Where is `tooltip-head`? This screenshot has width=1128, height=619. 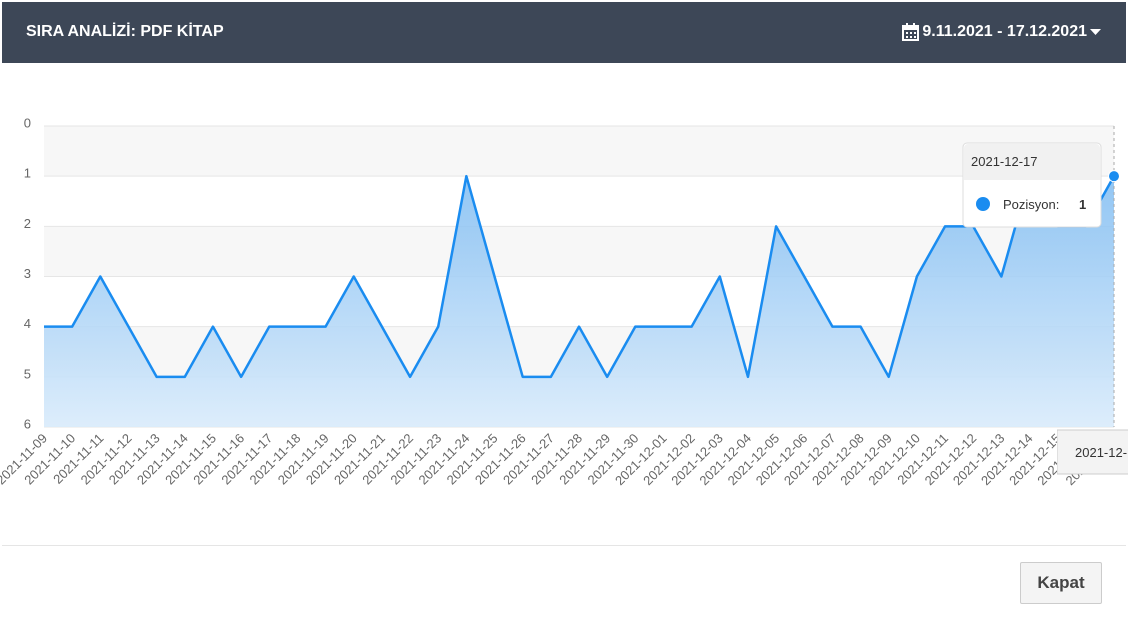 tooltip-head is located at coordinates (1032, 162).